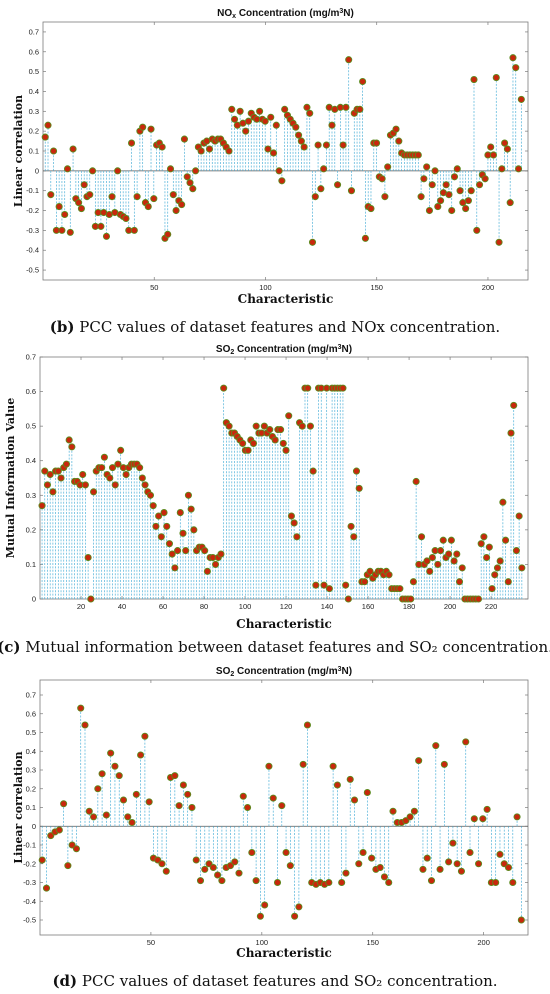 The width and height of the screenshot is (550, 994). Describe the element at coordinates (31, 770) in the screenshot. I see `y-tick-label: 0.3` at that location.